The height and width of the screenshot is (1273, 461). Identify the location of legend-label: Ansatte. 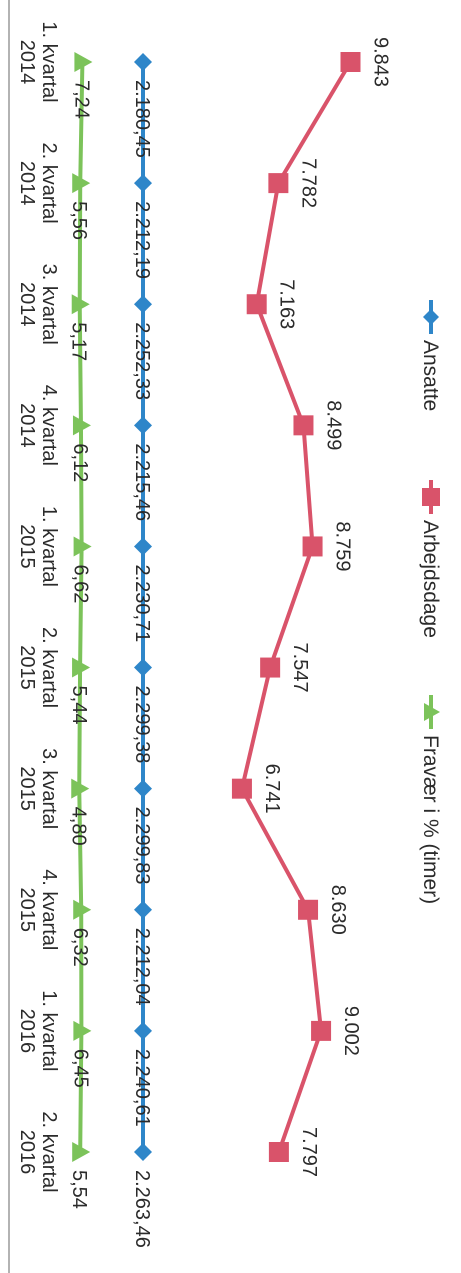
(430, 375).